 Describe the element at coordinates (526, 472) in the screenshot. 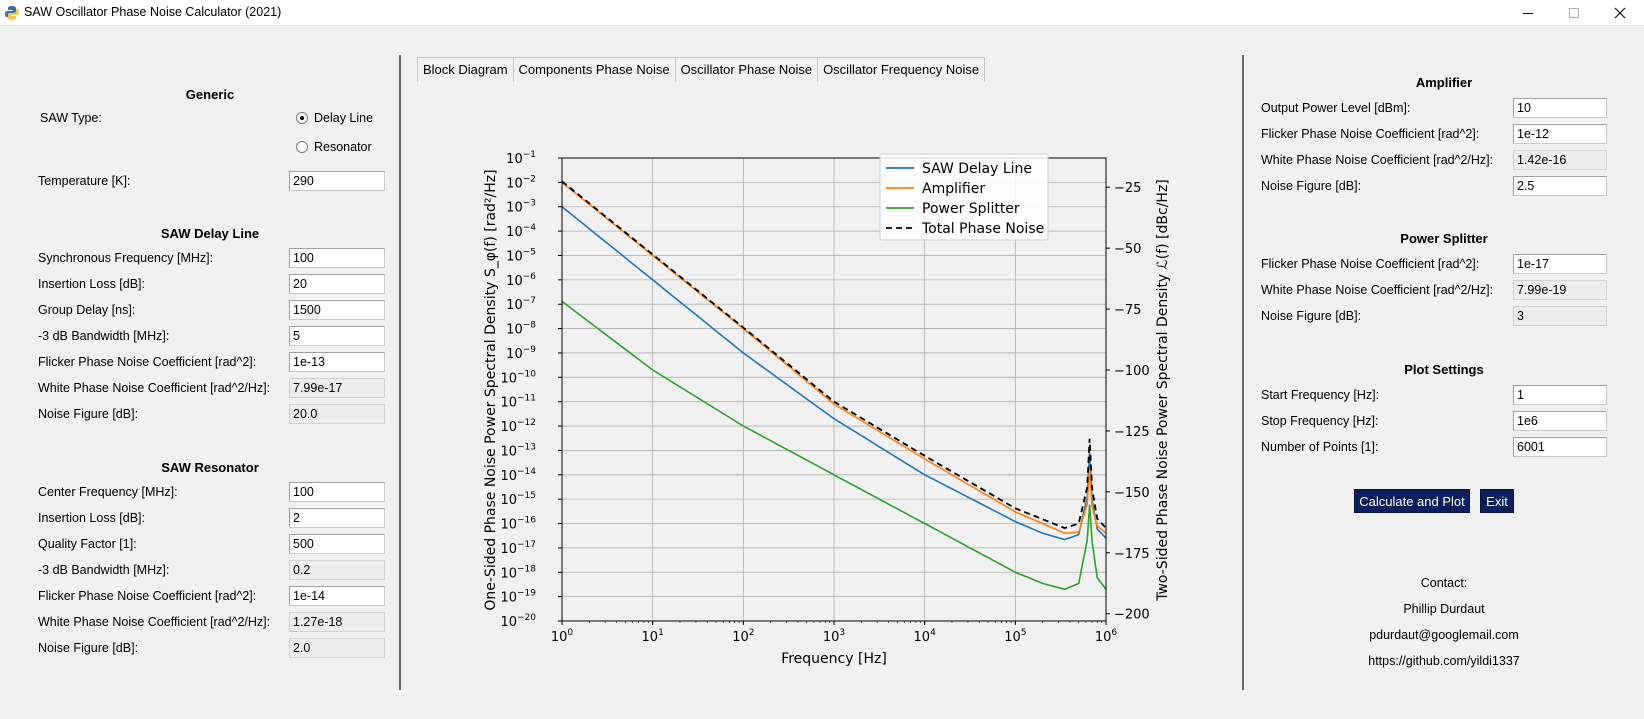

I see `y-tick-exponent: −14` at that location.